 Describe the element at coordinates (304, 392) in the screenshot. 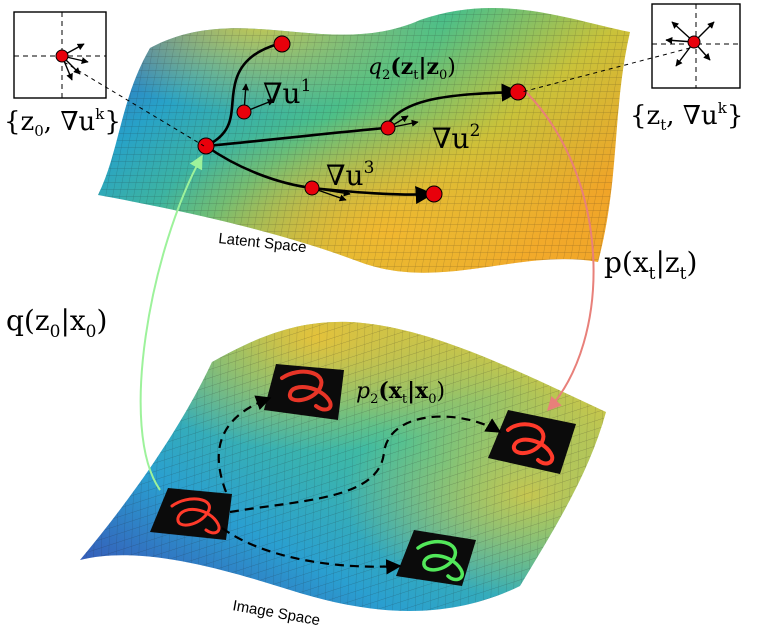

I see `digit-tile-top` at that location.